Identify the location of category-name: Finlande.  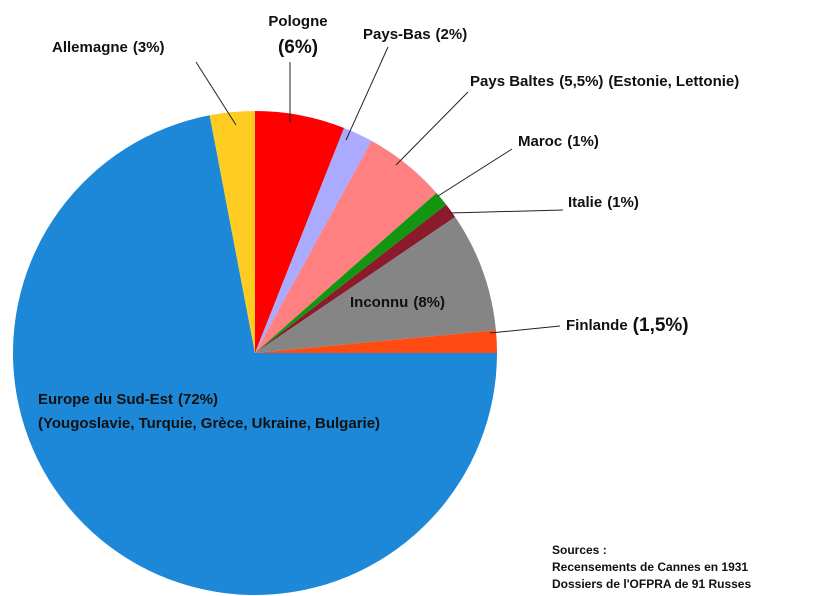
(597, 325).